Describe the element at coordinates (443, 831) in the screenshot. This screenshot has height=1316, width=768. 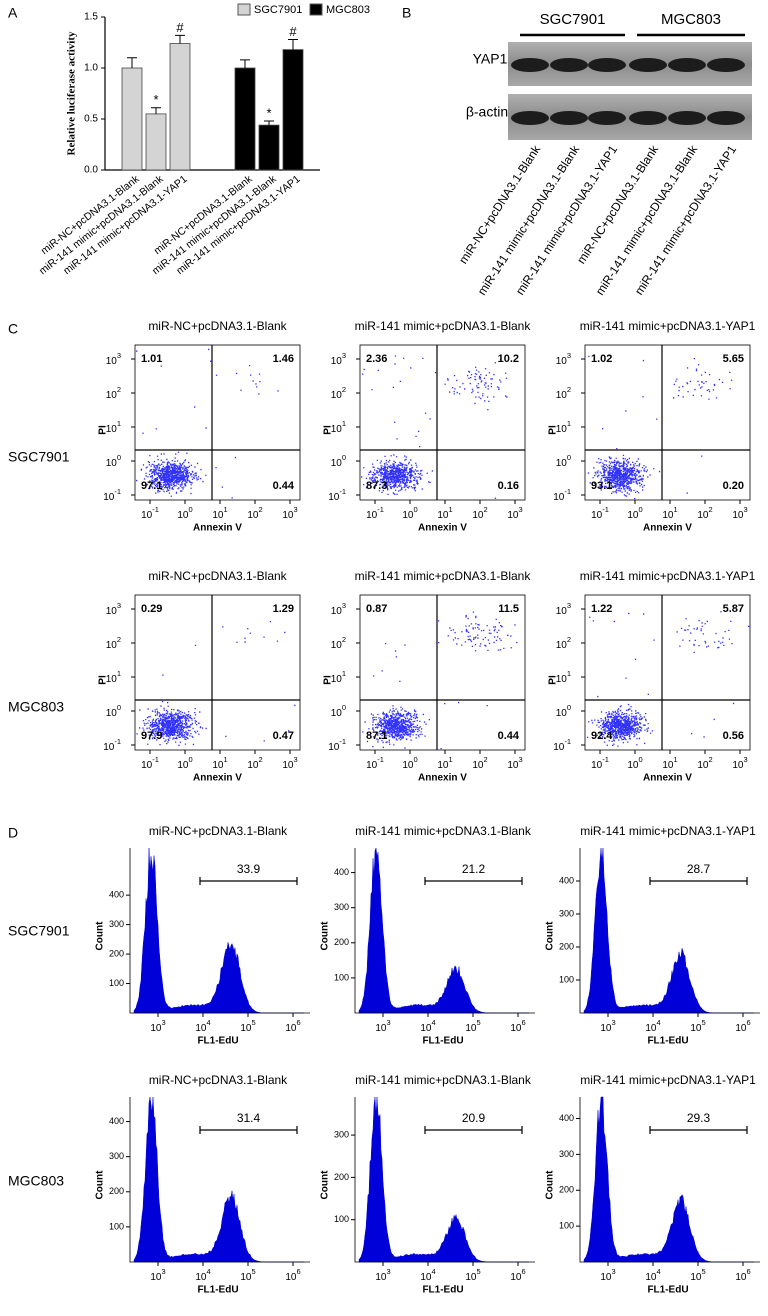
I see `plot-title: miR-141 mimic+pcDNA3.1-Blank` at that location.